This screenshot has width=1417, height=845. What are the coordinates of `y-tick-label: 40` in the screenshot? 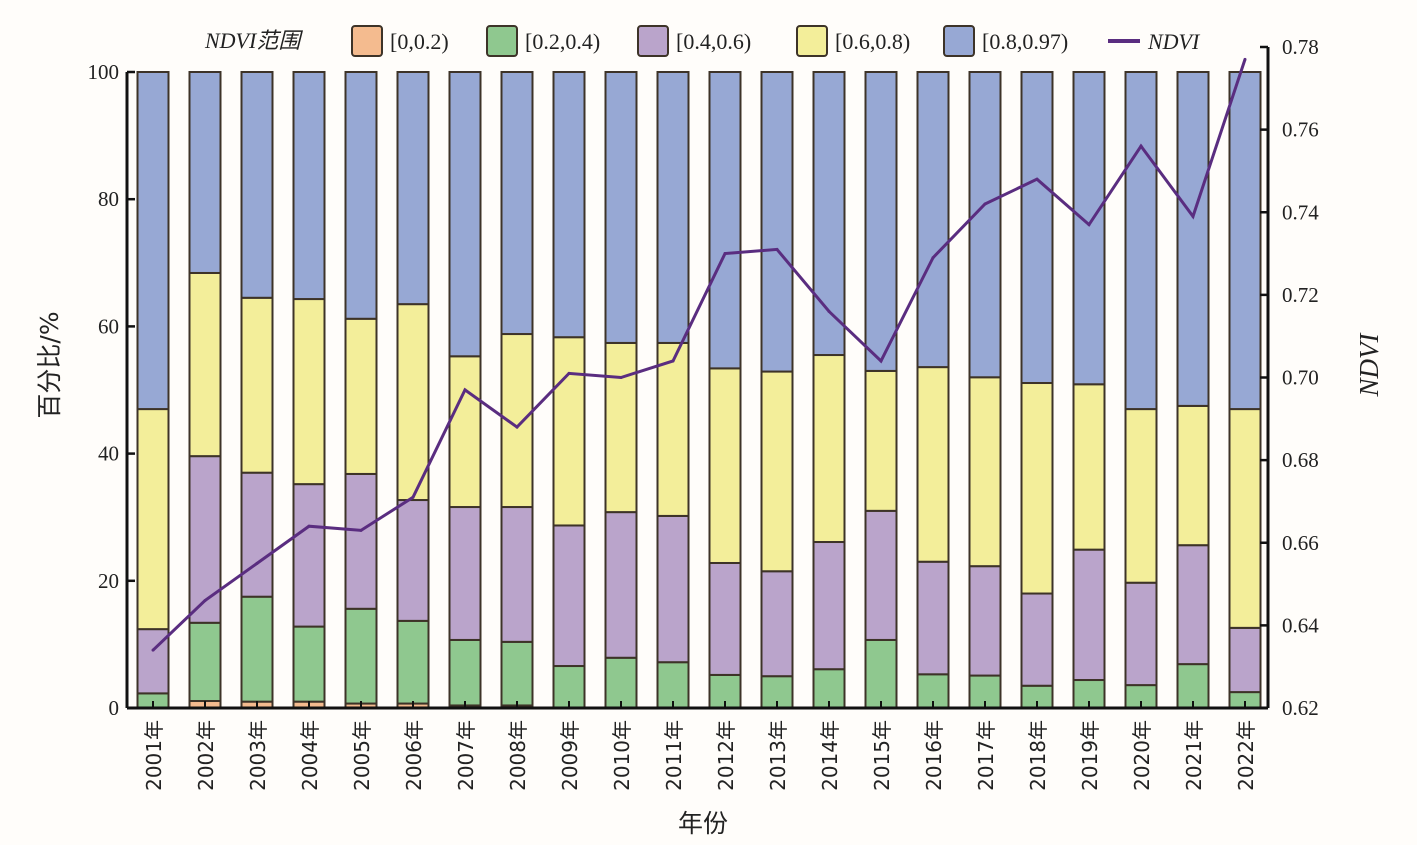 It's located at (108, 454).